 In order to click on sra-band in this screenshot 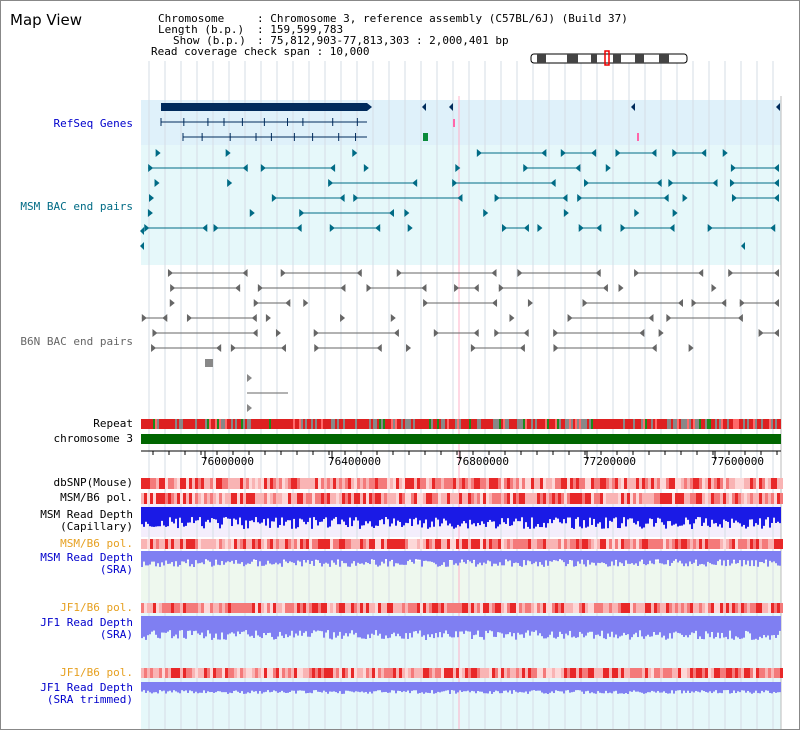, I will do `click(461, 581)`.